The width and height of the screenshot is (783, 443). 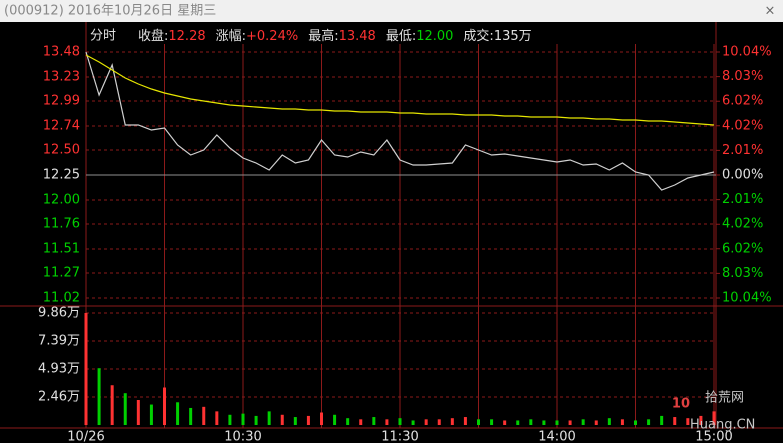 What do you see at coordinates (478, 36) in the screenshot?
I see `stat-label: 成交:` at bounding box center [478, 36].